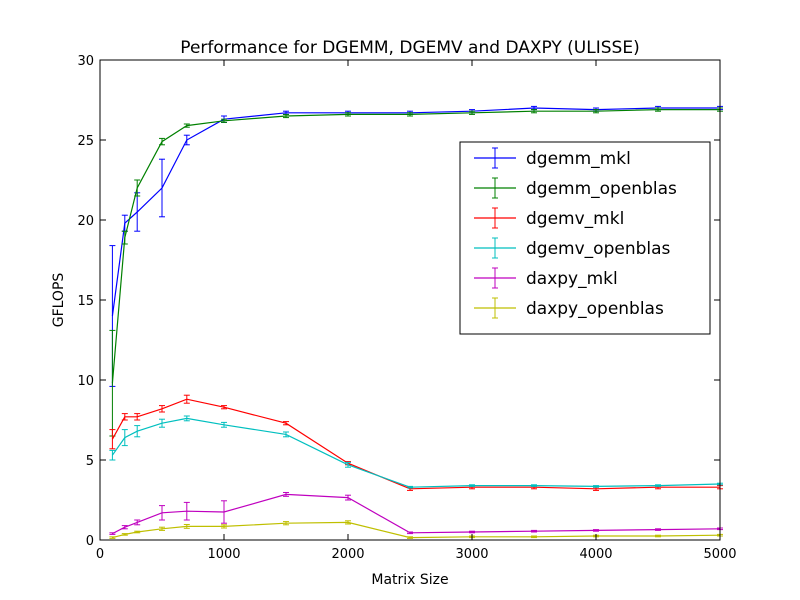 This screenshot has width=800, height=600. Describe the element at coordinates (347, 554) in the screenshot. I see `x-tick-label: 2000` at that location.